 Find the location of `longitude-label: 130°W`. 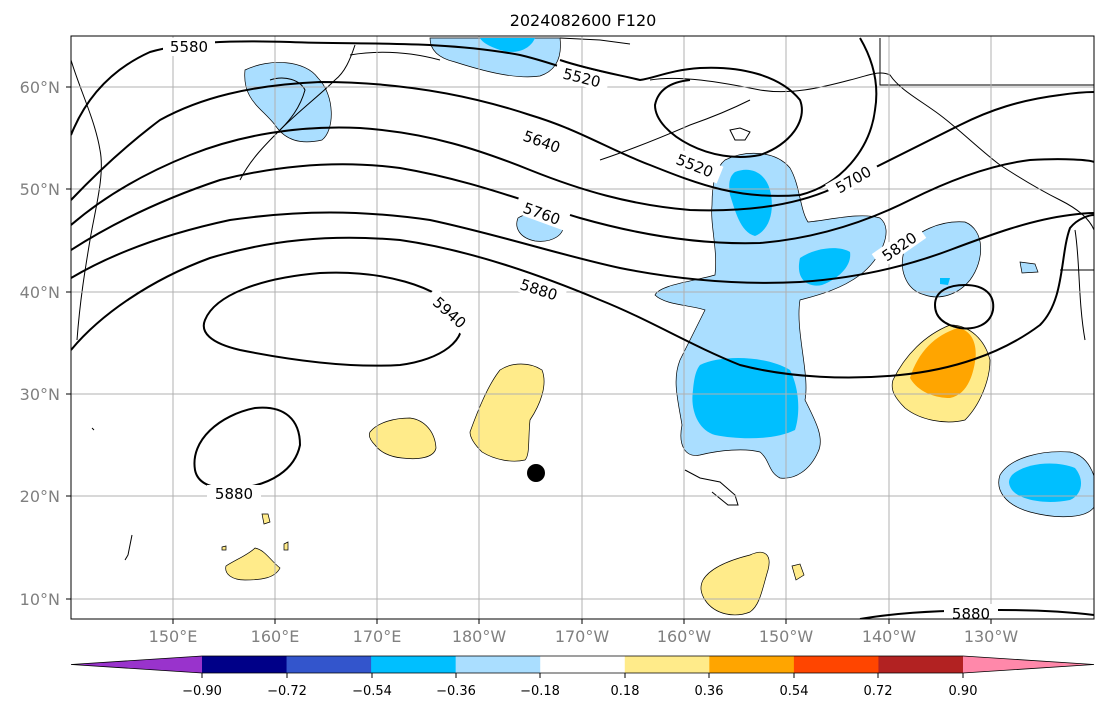

longitude-label: 130°W is located at coordinates (991, 636).